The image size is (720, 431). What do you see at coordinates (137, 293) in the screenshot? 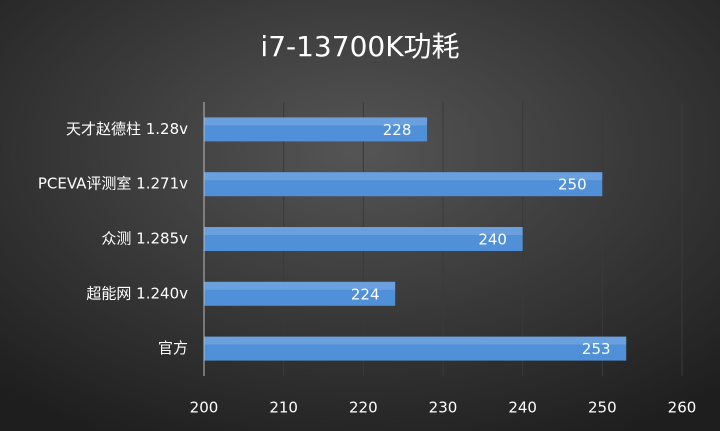
I see `y-tick-label: 超能网 1.240v` at bounding box center [137, 293].